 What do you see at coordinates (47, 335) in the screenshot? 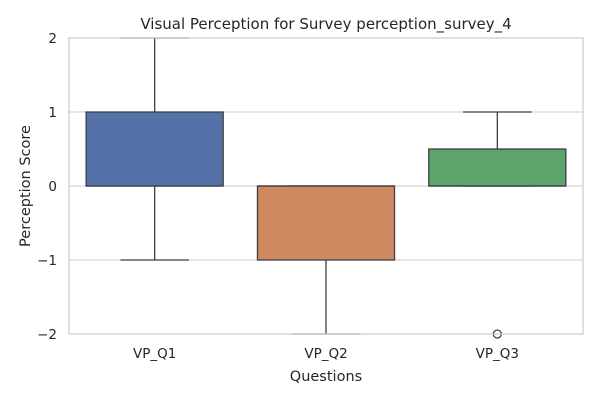
I see `y-tick-label: −2` at bounding box center [47, 335].